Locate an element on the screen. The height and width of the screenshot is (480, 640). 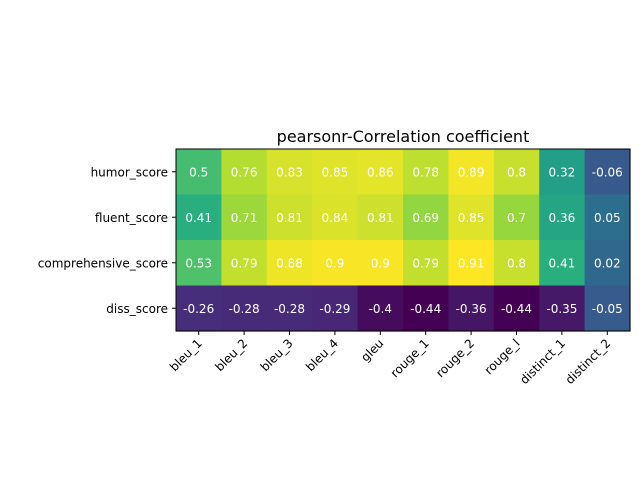
cell-value-label: 0.89 is located at coordinates (471, 172).